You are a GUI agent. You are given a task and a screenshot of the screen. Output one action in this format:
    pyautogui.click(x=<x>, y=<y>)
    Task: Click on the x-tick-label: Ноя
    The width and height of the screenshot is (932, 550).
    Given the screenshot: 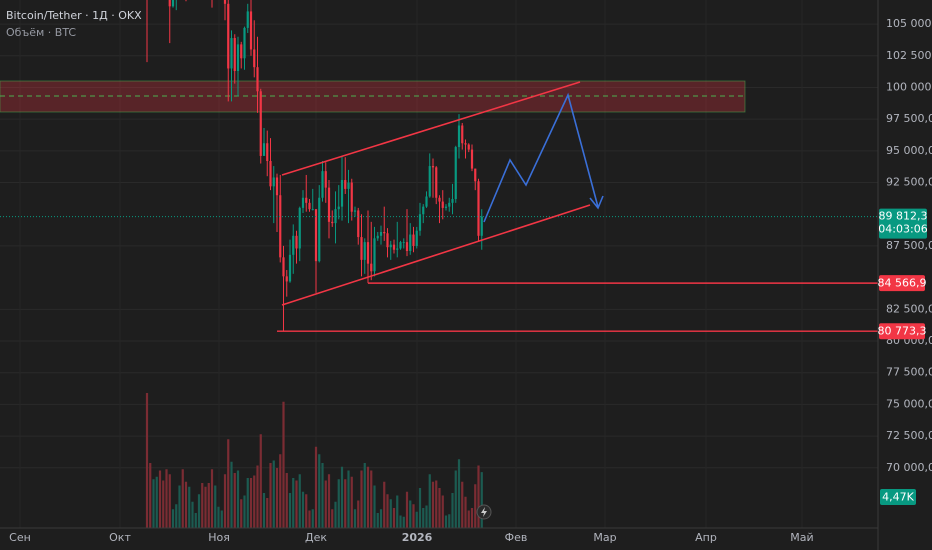 What is the action you would take?
    pyautogui.click(x=219, y=537)
    